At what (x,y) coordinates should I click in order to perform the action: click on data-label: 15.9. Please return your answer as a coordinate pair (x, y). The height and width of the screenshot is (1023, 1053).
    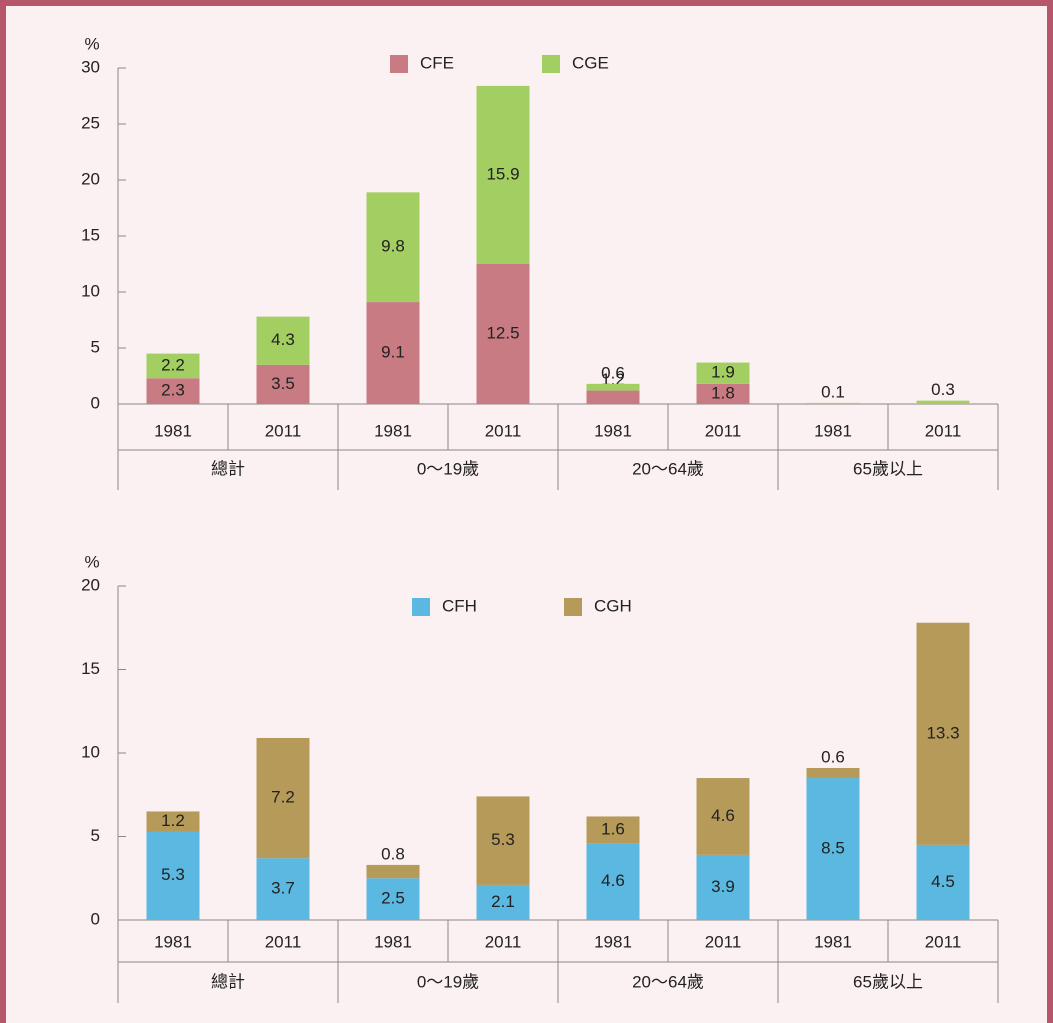
    Looking at the image, I should click on (502, 173).